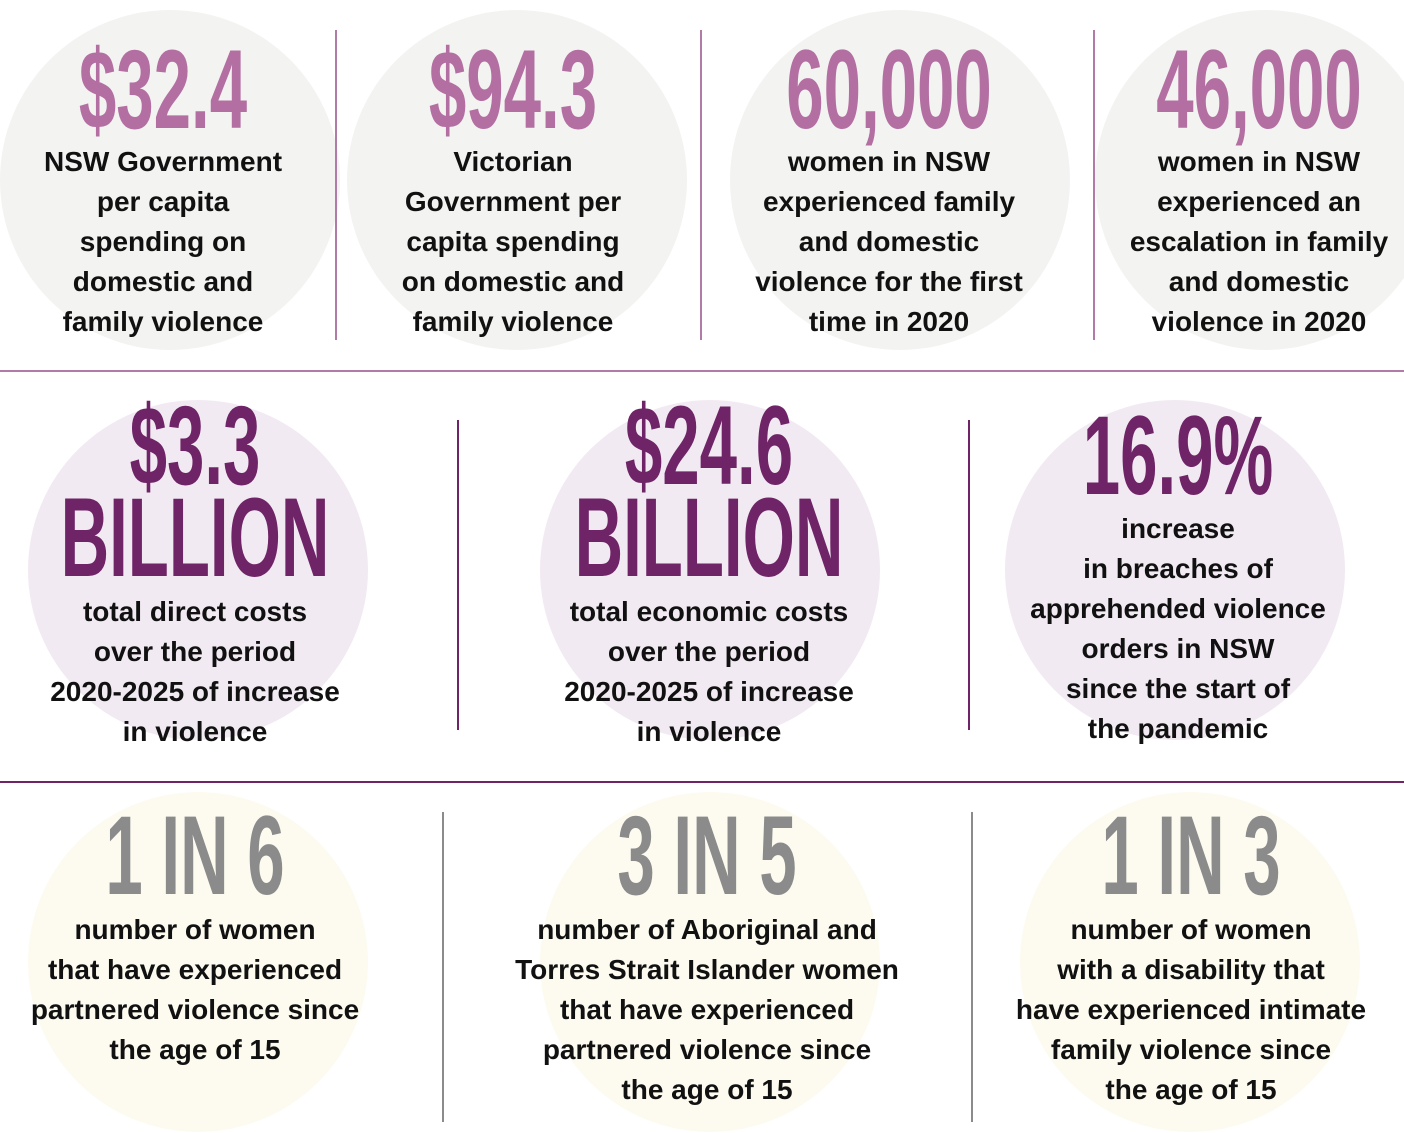 Image resolution: width=1404 pixels, height=1133 pixels. What do you see at coordinates (195, 855) in the screenshot?
I see `stat-figure: 1 IN 6` at bounding box center [195, 855].